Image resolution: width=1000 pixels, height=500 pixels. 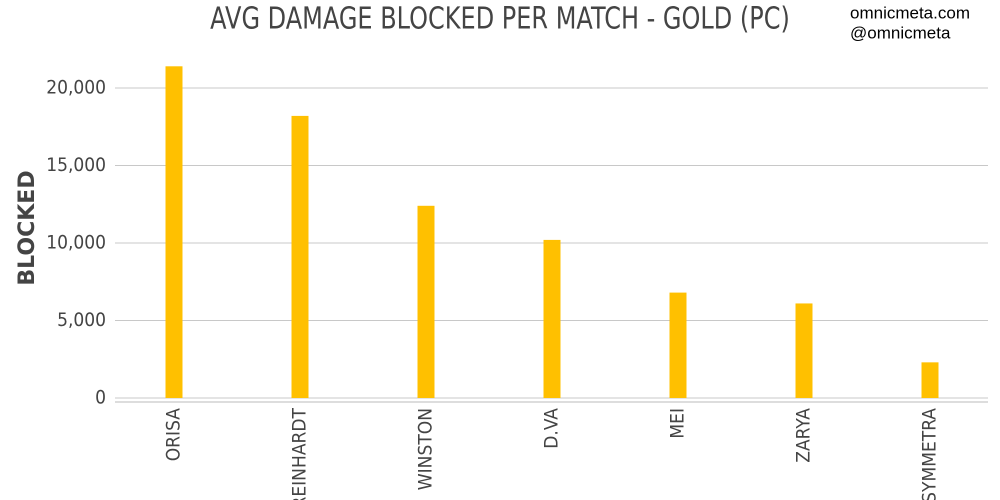 What do you see at coordinates (804, 435) in the screenshot?
I see `x-tick-label: ZARYA` at bounding box center [804, 435].